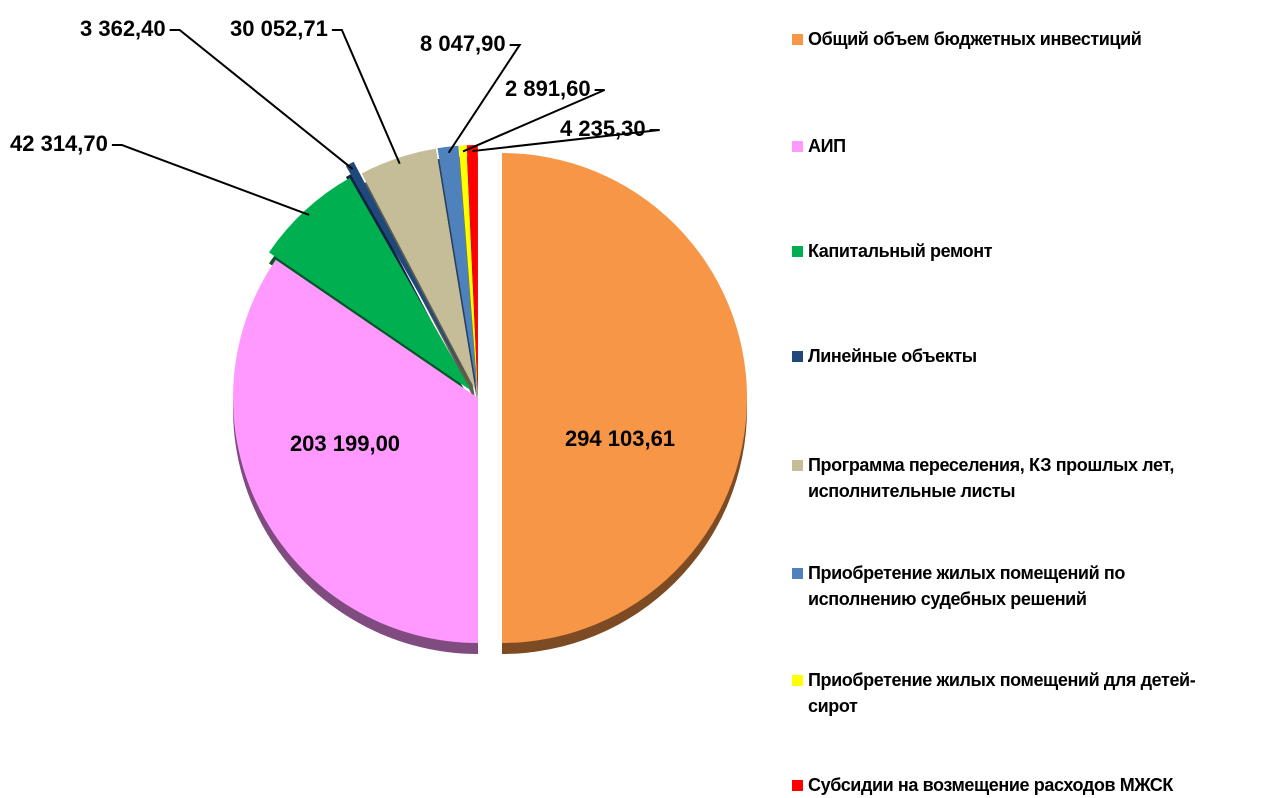  I want to click on data-label: 2 891,60, so click(548, 88).